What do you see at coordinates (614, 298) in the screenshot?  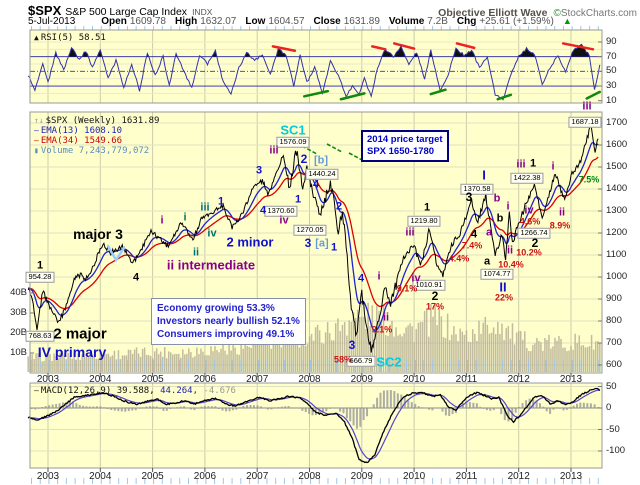 I see `price-axis-label: 900` at bounding box center [614, 298].